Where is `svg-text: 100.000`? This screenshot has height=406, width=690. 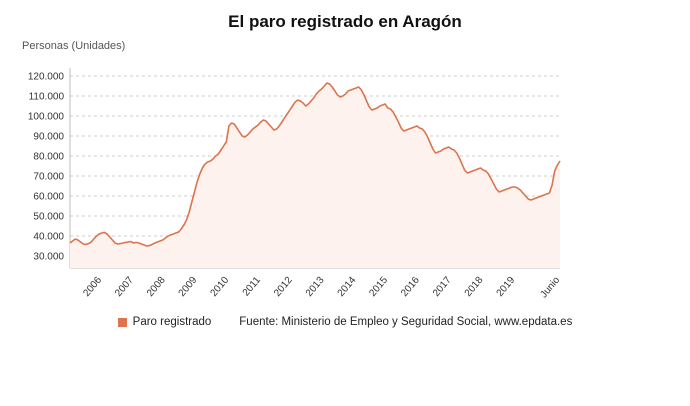
svg-text: 100.000 is located at coordinates (46, 117).